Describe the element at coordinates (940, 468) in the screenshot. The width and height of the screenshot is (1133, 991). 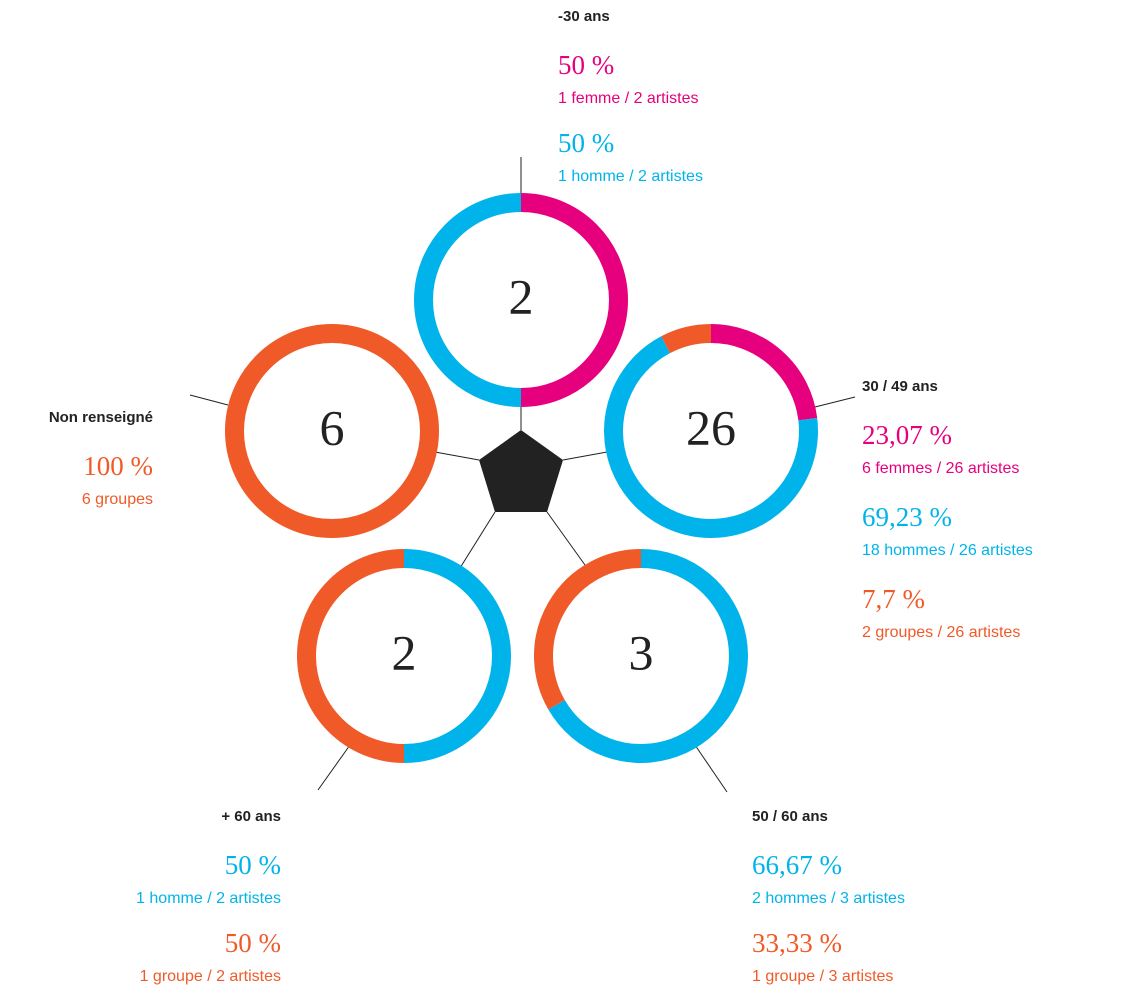
I see `category-label: 6 femmes / 26 artistes` at that location.